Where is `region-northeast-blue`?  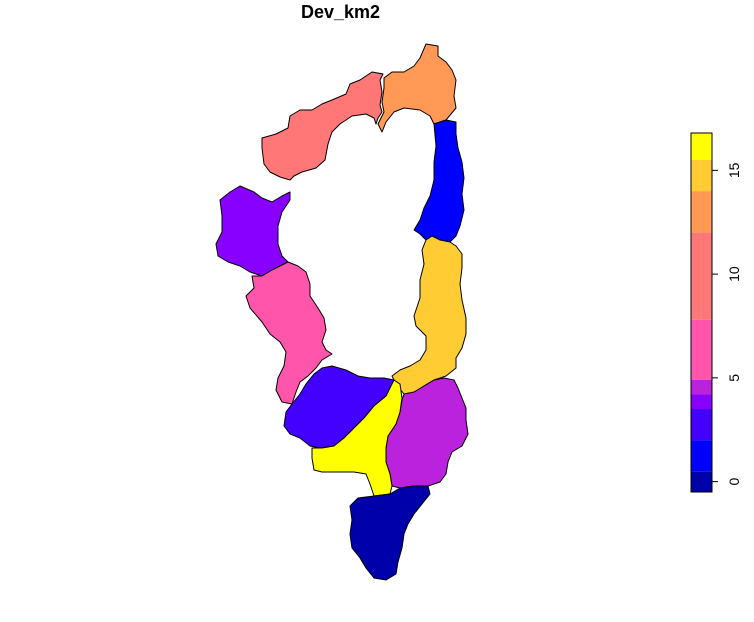
region-northeast-blue is located at coordinates (439, 181).